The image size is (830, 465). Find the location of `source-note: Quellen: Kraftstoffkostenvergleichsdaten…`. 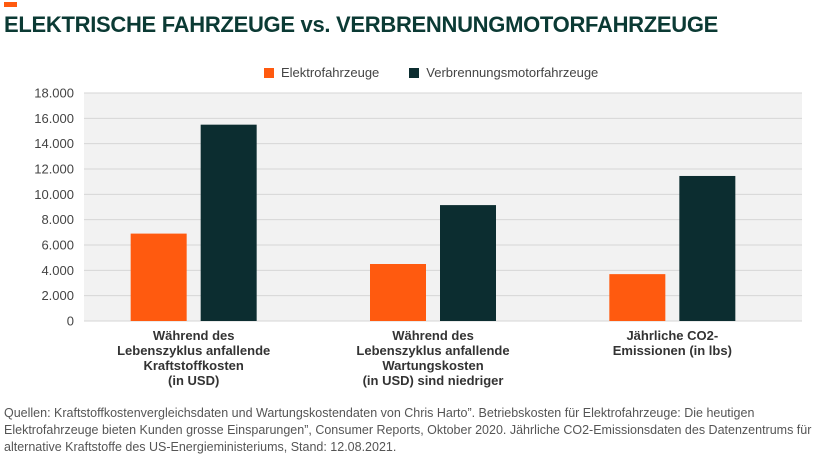

source-note: Quellen: Kraftstoffkostenvergleichsdaten… is located at coordinates (408, 430).